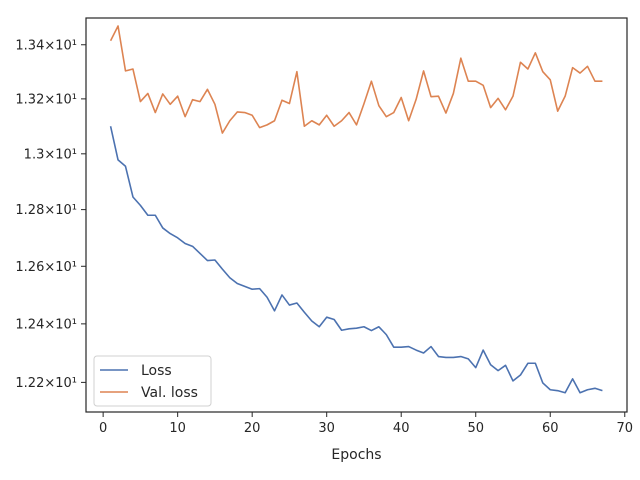 The height and width of the screenshot is (480, 640). What do you see at coordinates (156, 371) in the screenshot?
I see `legend-label: Loss` at bounding box center [156, 371].